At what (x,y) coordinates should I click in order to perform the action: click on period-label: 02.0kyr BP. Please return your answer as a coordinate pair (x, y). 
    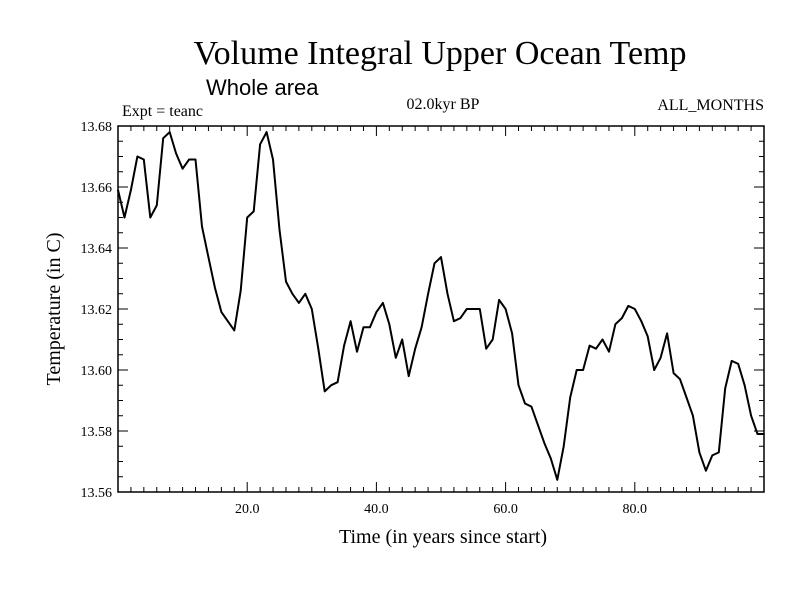
    Looking at the image, I should click on (443, 104).